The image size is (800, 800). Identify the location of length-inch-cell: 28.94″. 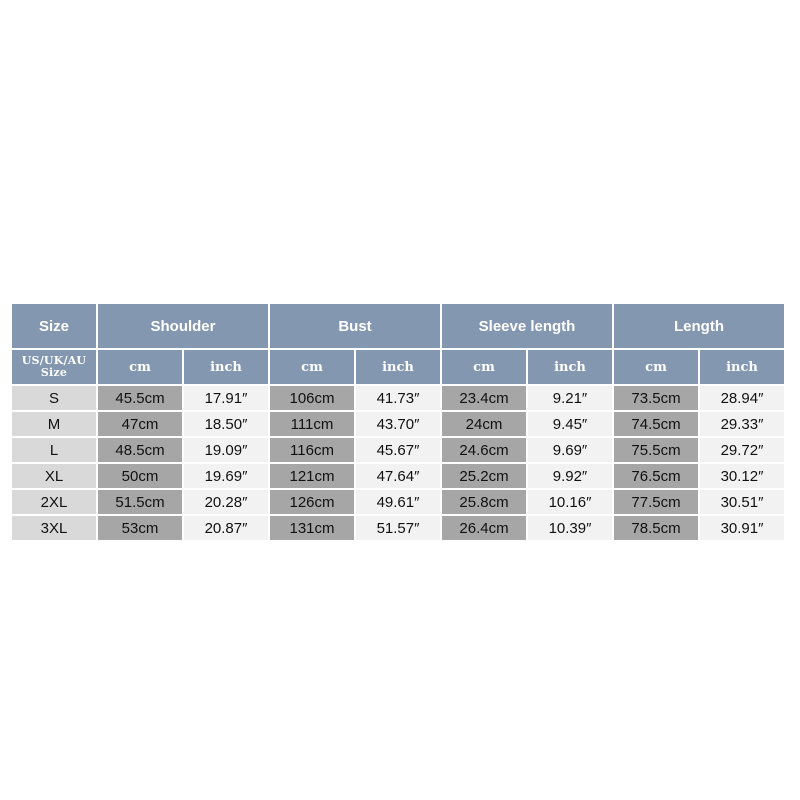
(742, 398).